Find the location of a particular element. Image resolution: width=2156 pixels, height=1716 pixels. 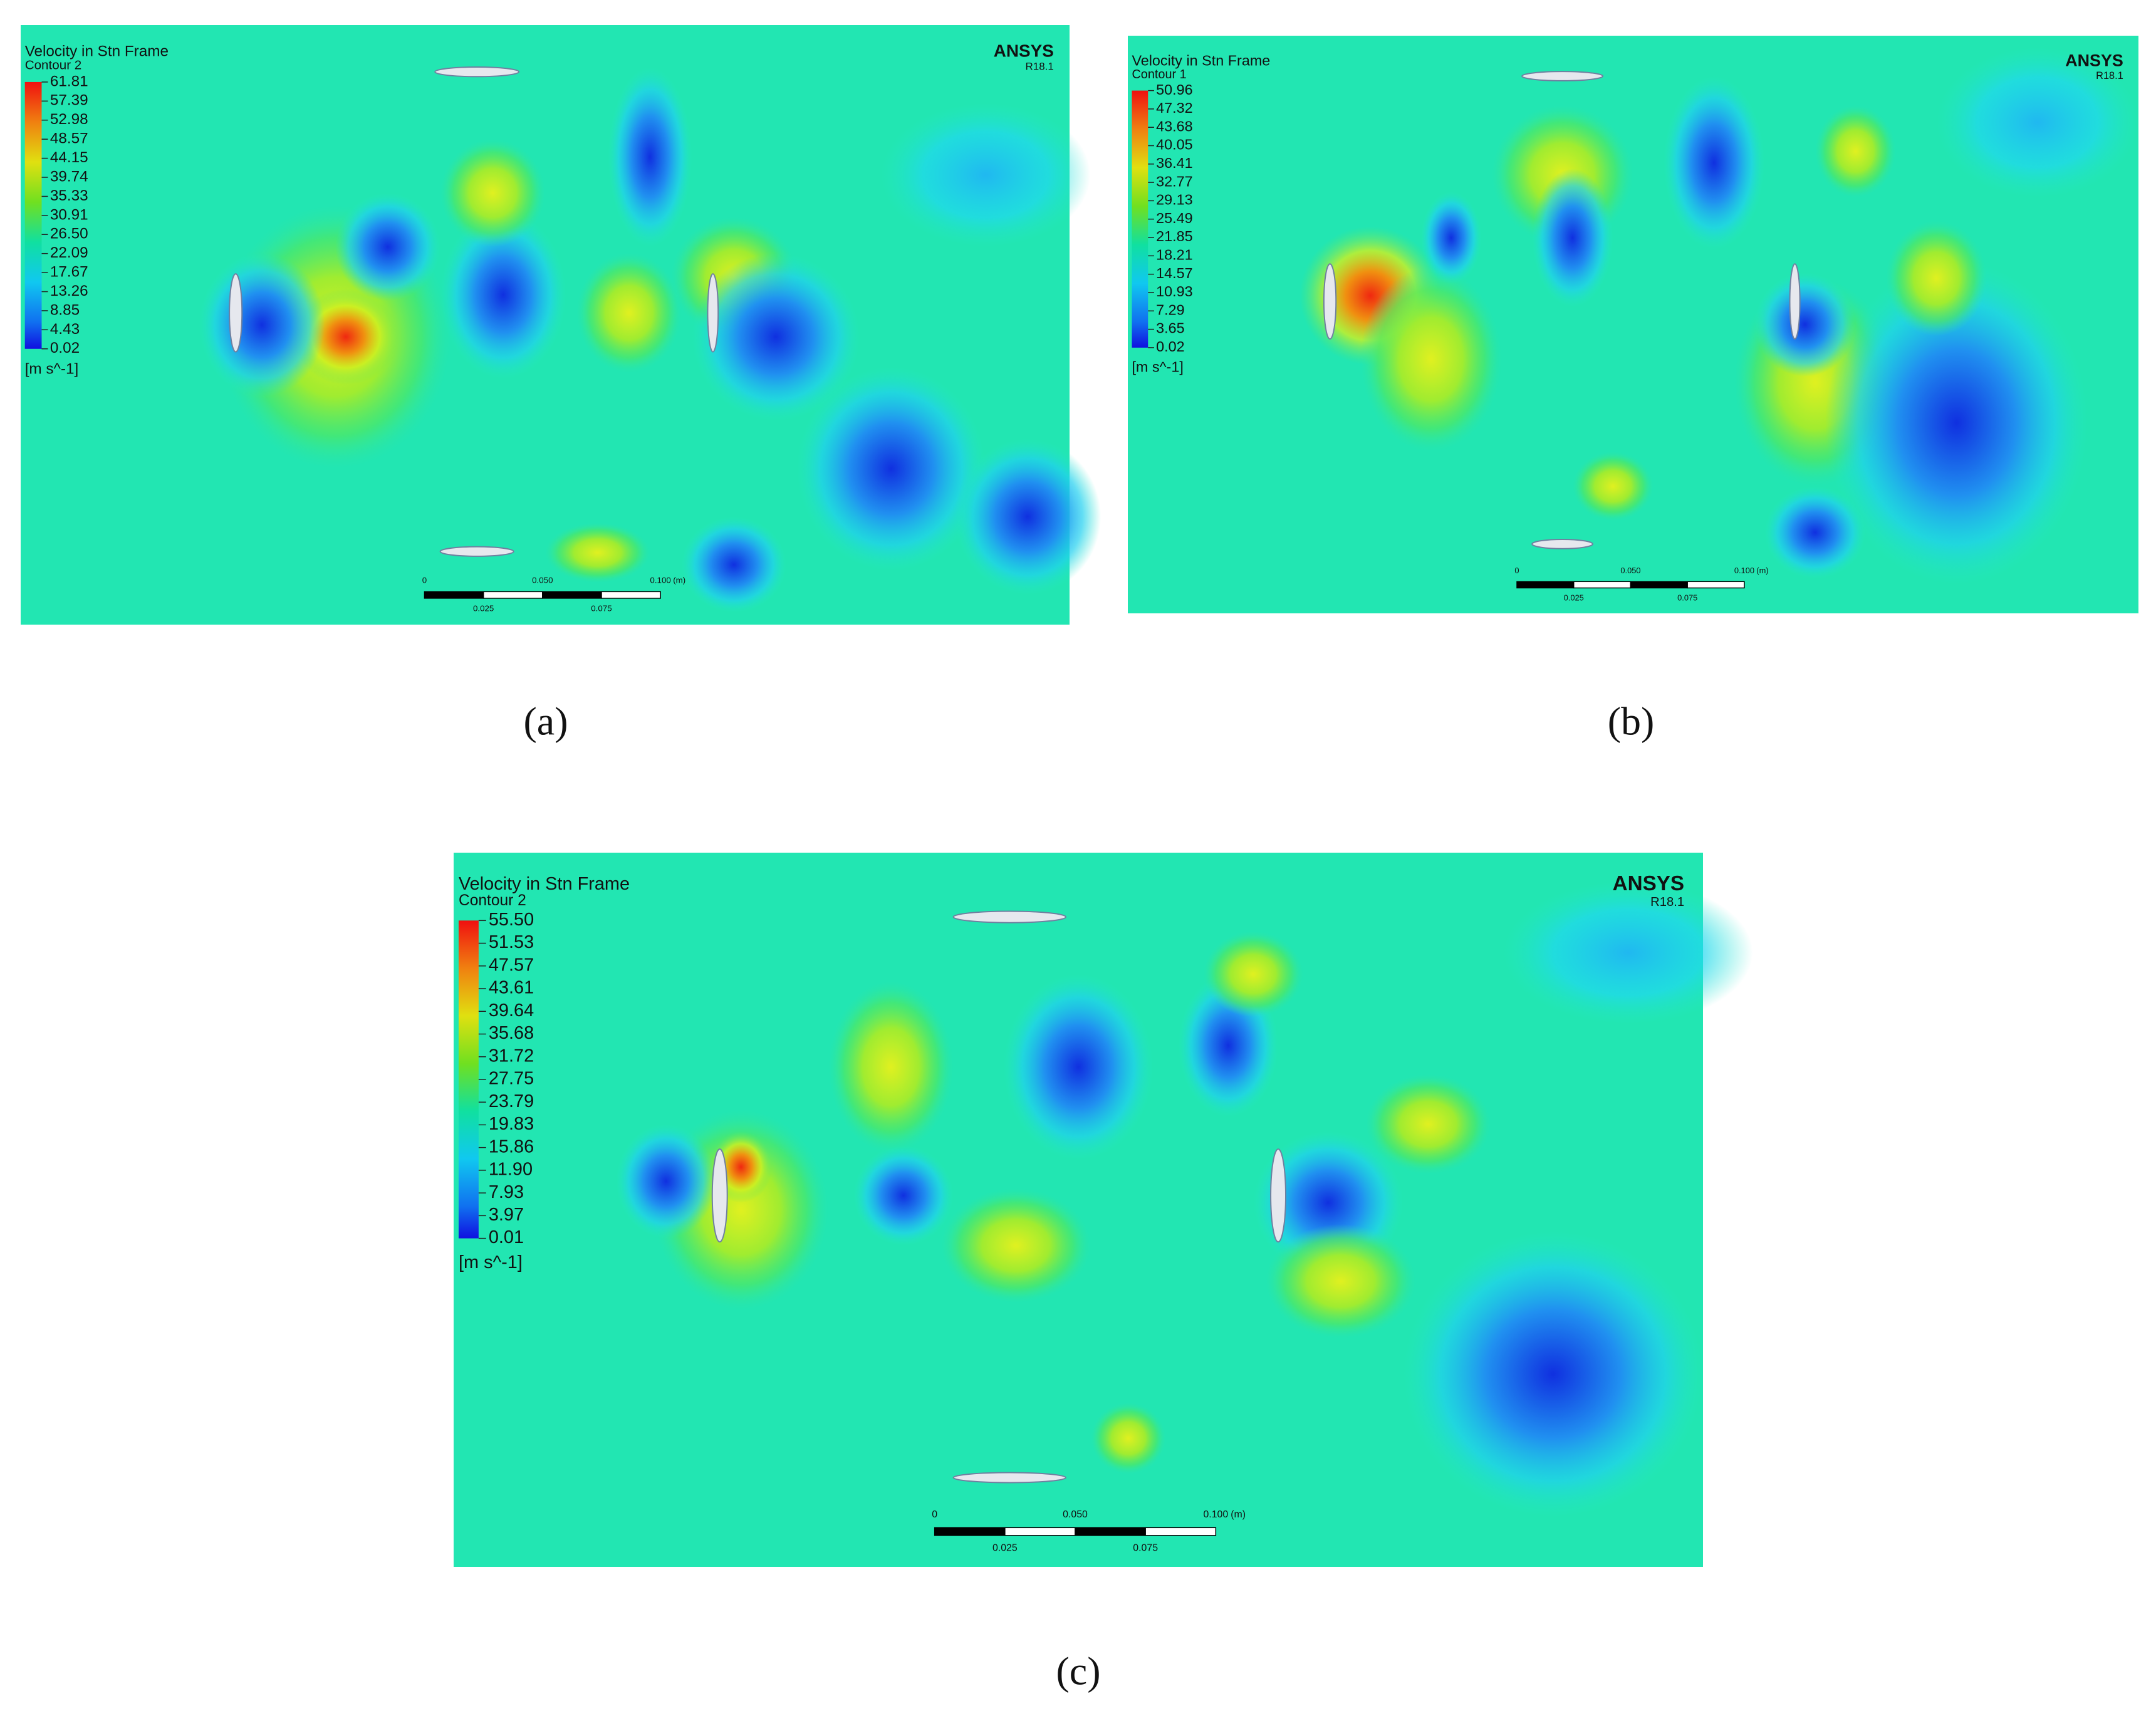

panel-caption: (a) is located at coordinates (545, 721).